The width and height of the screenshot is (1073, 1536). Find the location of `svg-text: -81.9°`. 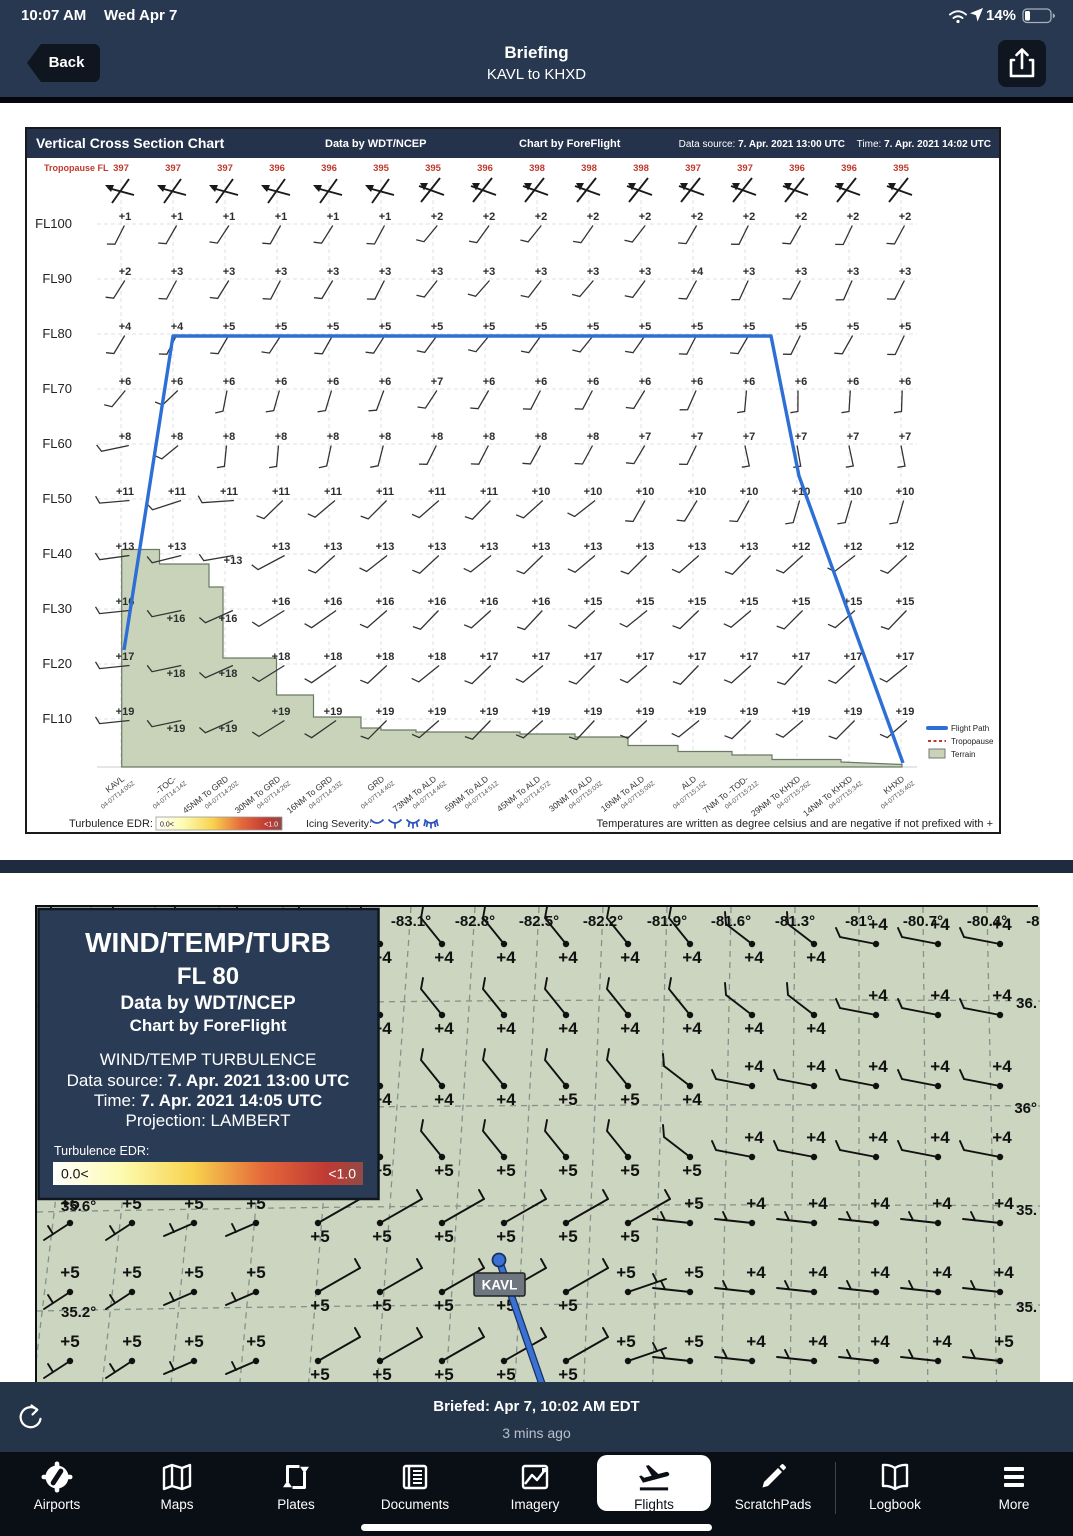

svg-text: -81.9° is located at coordinates (667, 921).